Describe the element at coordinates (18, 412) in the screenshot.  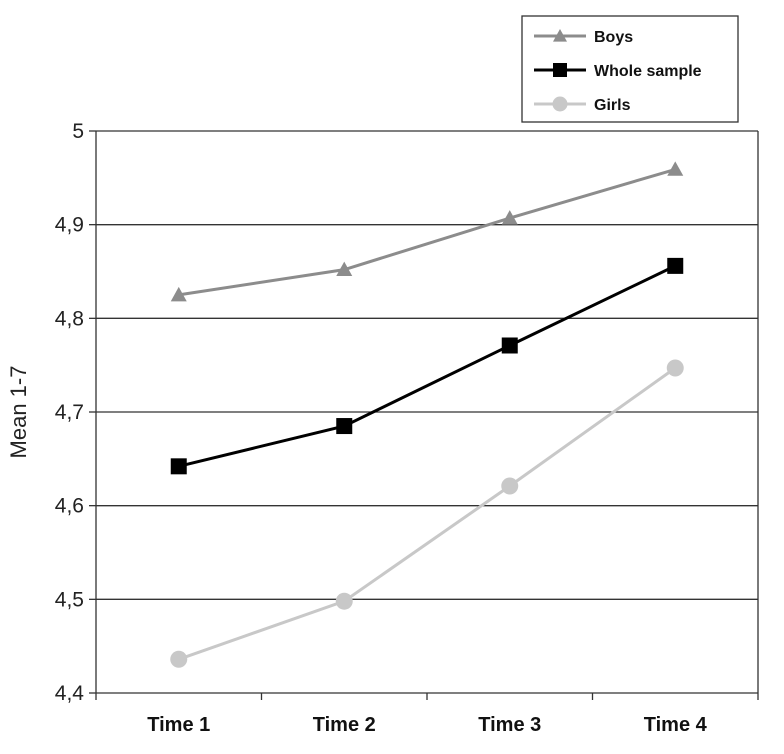
I see `y-axis-label: Mean 1-7` at that location.